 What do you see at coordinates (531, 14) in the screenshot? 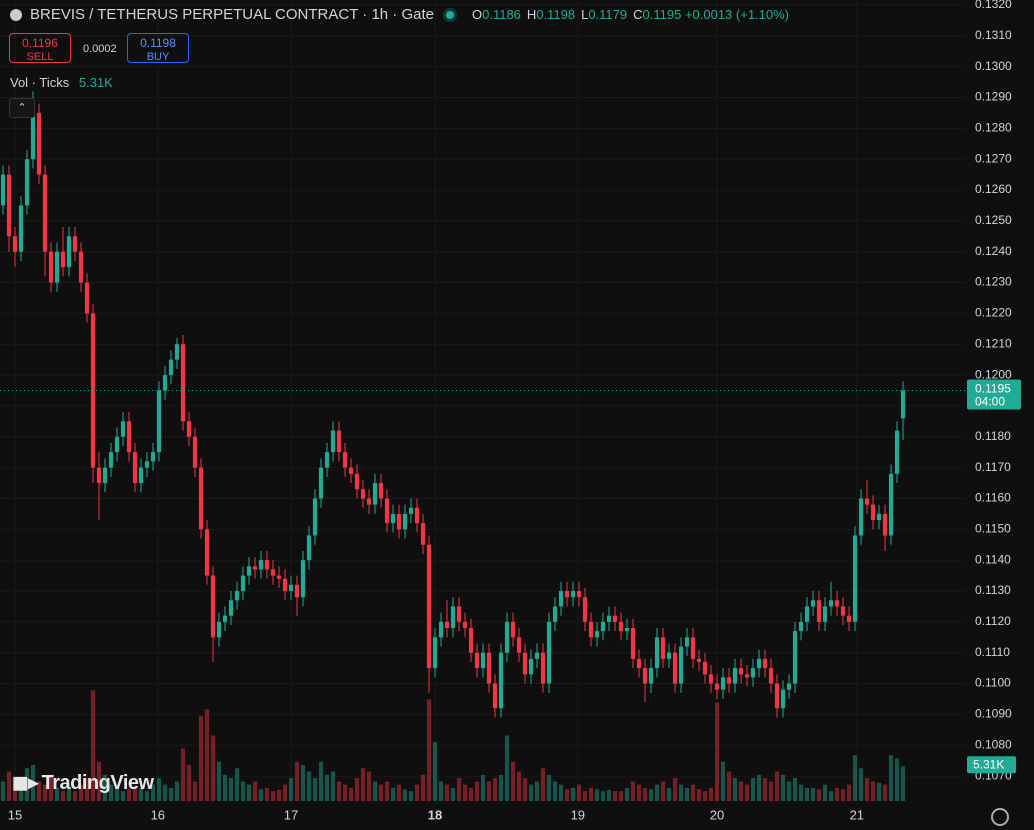
I see `h-label: H` at bounding box center [531, 14].